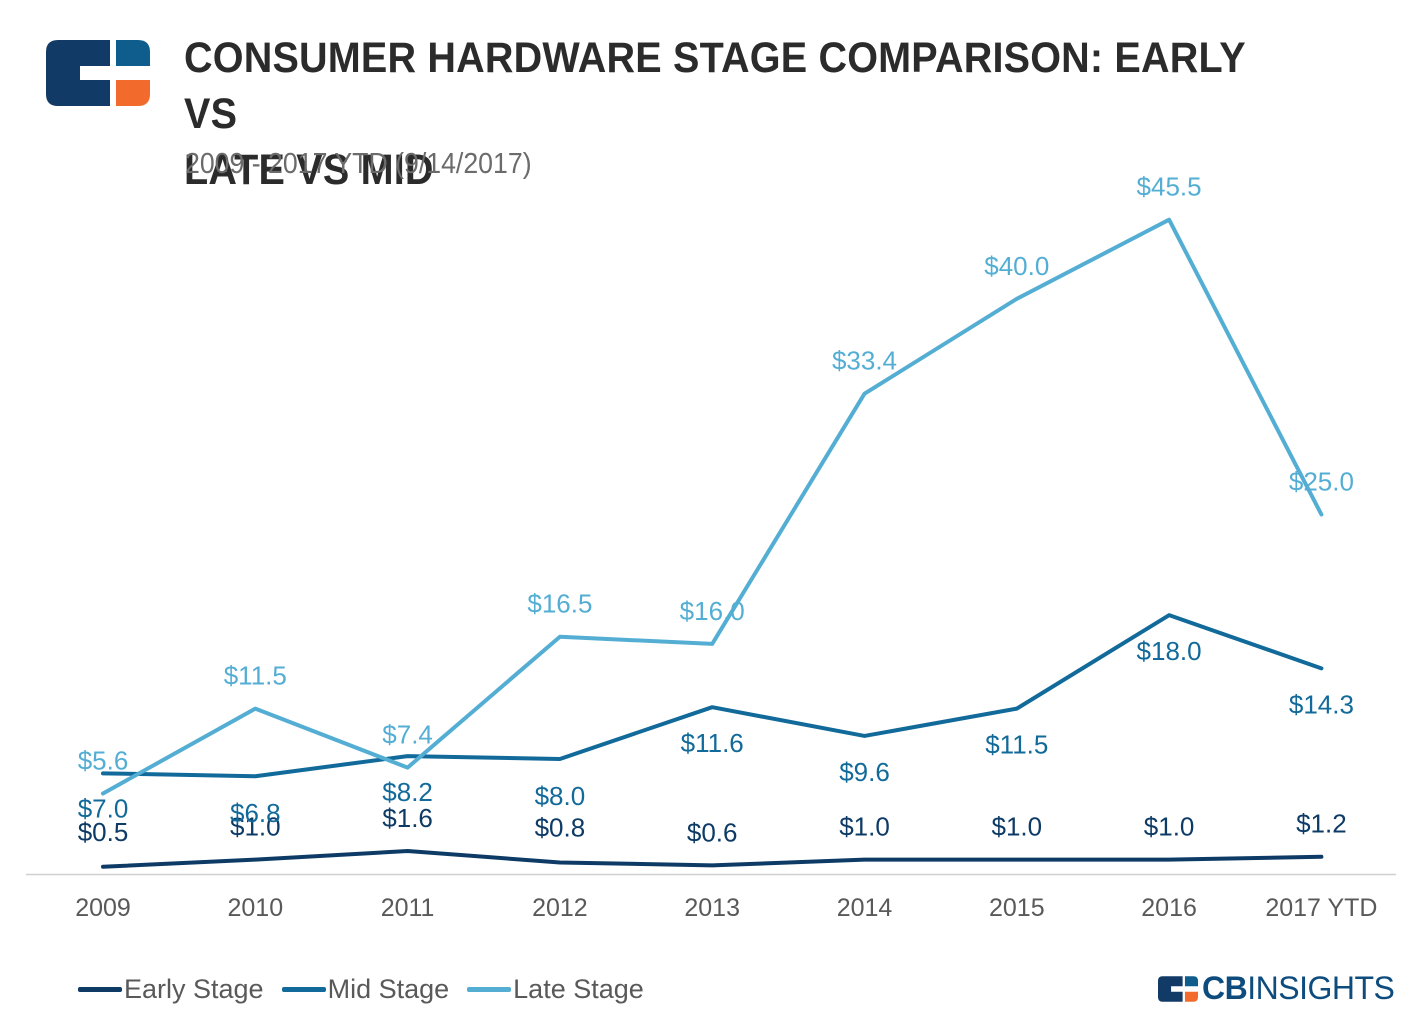 The image size is (1423, 1032). I want to click on legend-label-early-stage: Early Stage, so click(194, 989).